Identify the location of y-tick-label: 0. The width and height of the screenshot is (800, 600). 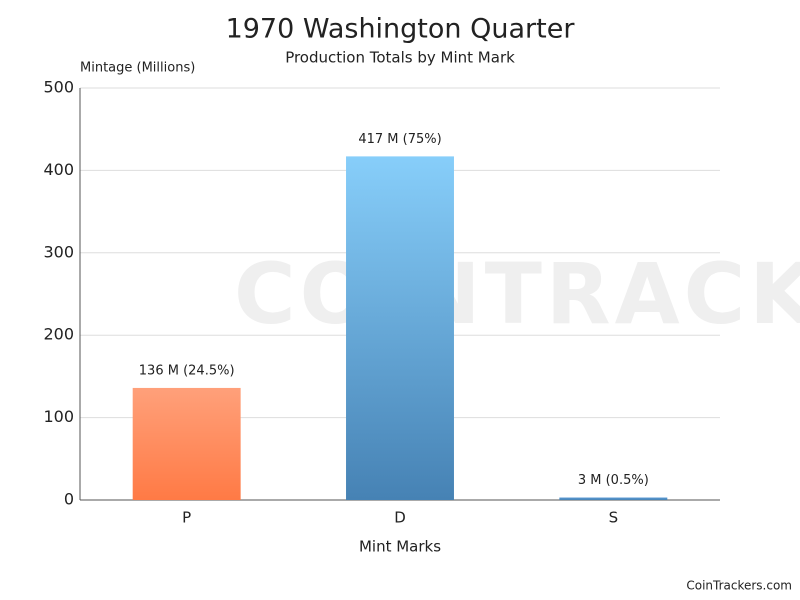
(69, 499).